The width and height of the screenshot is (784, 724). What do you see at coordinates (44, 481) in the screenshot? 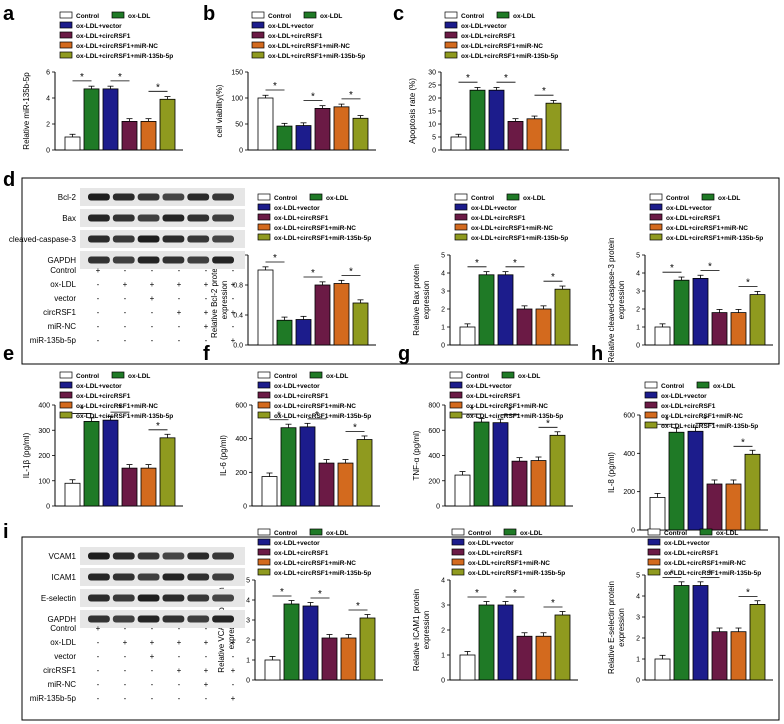
I see `y-tick-label: 100` at bounding box center [44, 481].